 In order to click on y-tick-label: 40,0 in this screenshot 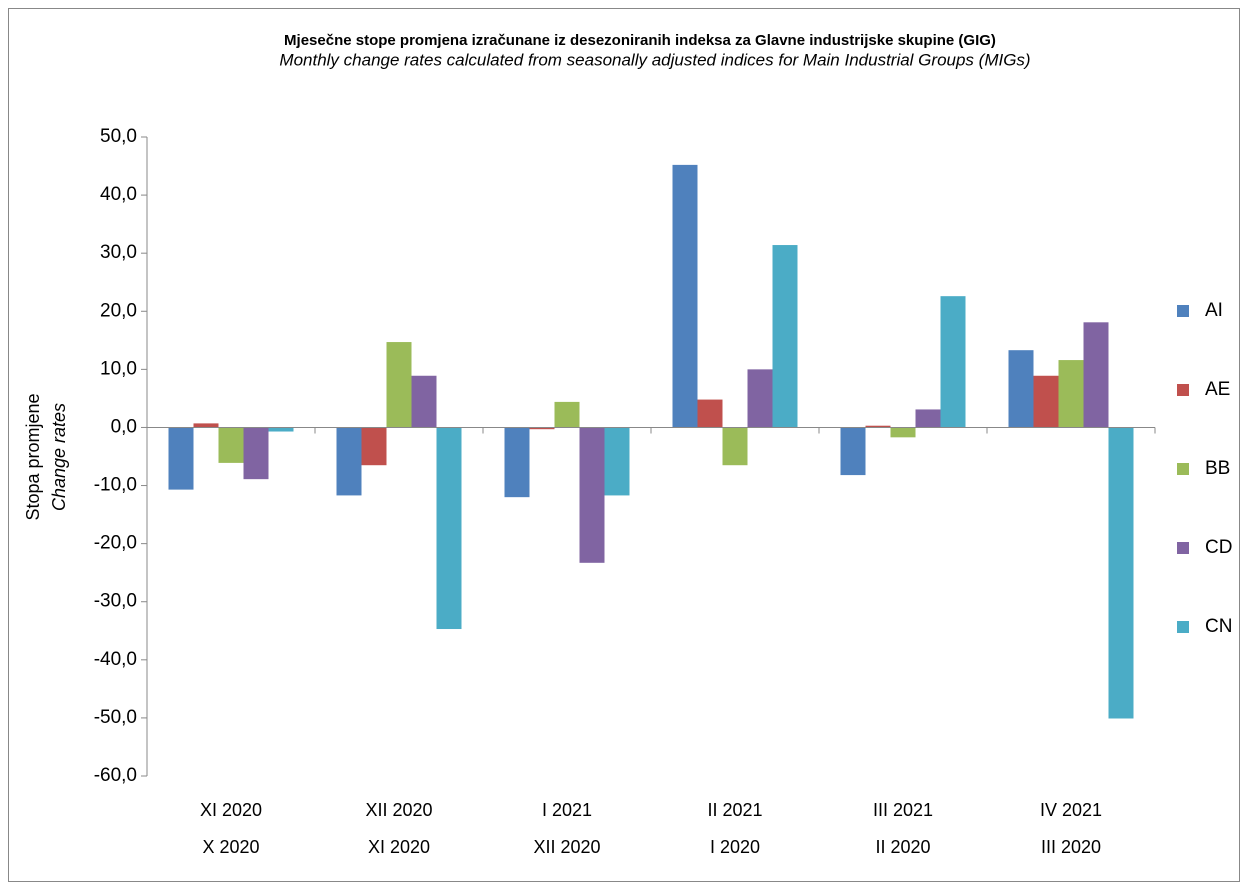, I will do `click(118, 194)`.